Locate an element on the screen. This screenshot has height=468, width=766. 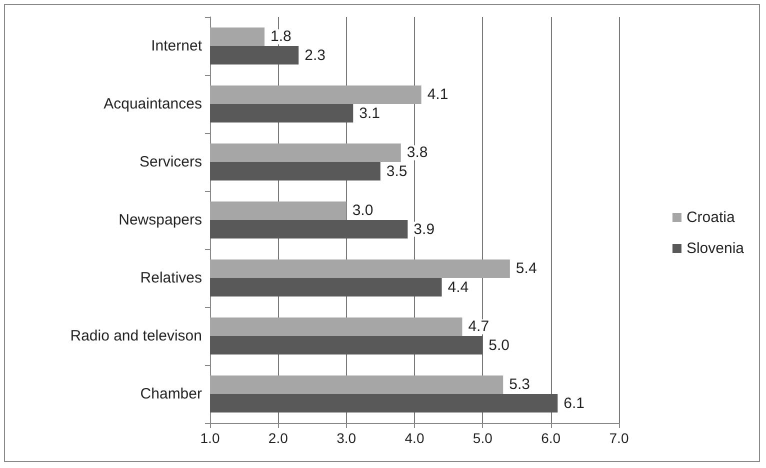
data-label: 5.0 is located at coordinates (499, 345).